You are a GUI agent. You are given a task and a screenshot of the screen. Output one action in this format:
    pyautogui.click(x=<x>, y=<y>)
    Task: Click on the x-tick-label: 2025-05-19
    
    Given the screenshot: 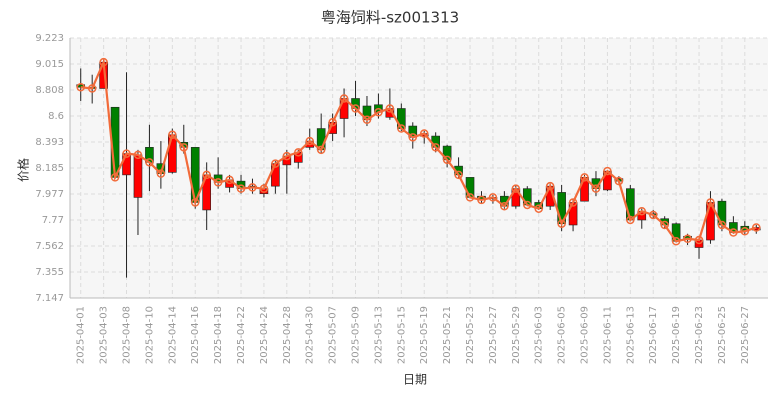 What is the action you would take?
    pyautogui.click(x=424, y=335)
    